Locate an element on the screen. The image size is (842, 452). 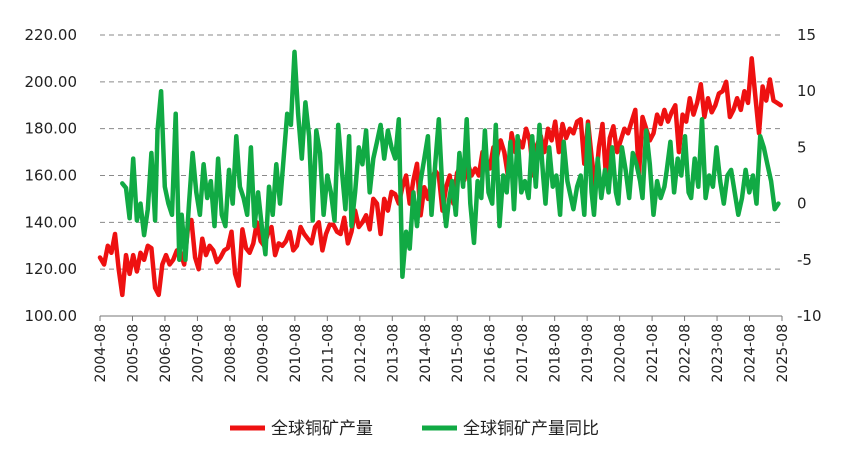
left-tick-label: 220.00 is located at coordinates (51, 35).